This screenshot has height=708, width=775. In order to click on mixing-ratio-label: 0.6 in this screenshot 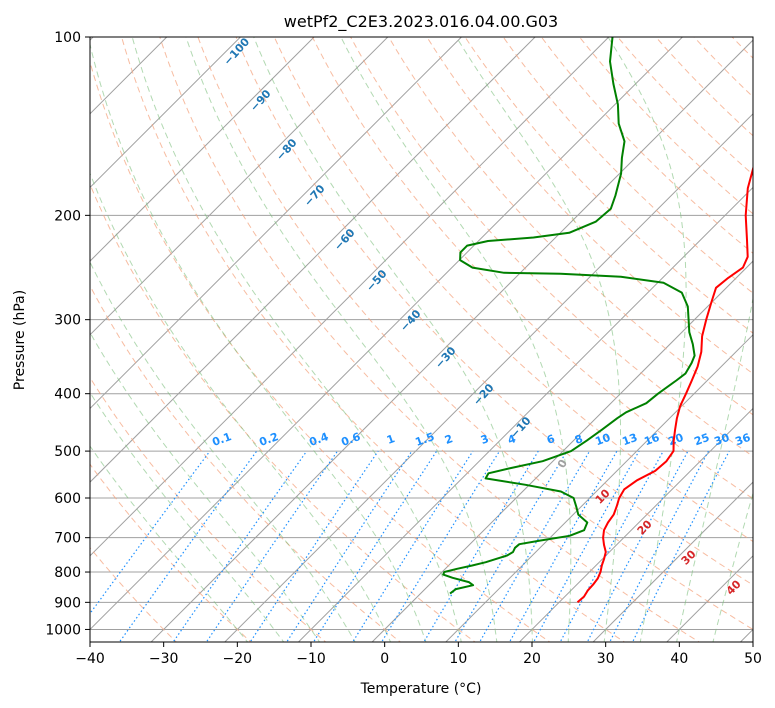, I will do `click(350, 439)`.